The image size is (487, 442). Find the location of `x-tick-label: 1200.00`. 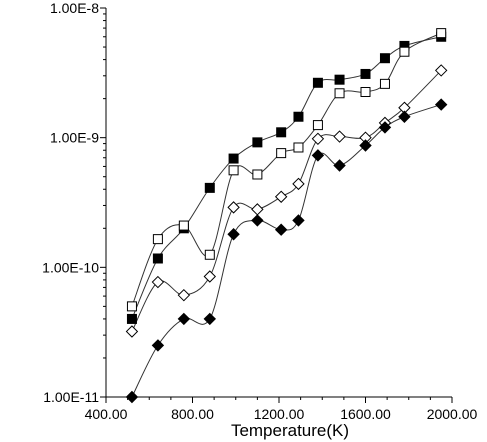

x-tick-label: 1200.00 is located at coordinates (279, 414).